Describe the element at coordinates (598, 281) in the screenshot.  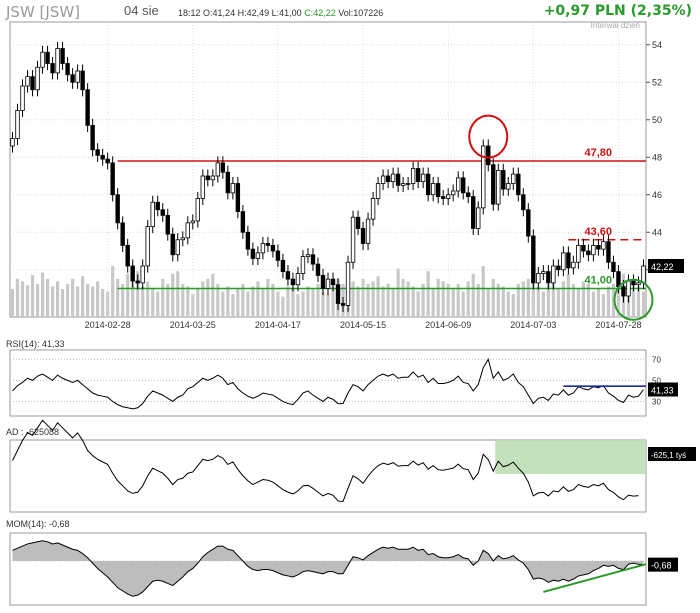
I see `level-label: 41,00` at that location.